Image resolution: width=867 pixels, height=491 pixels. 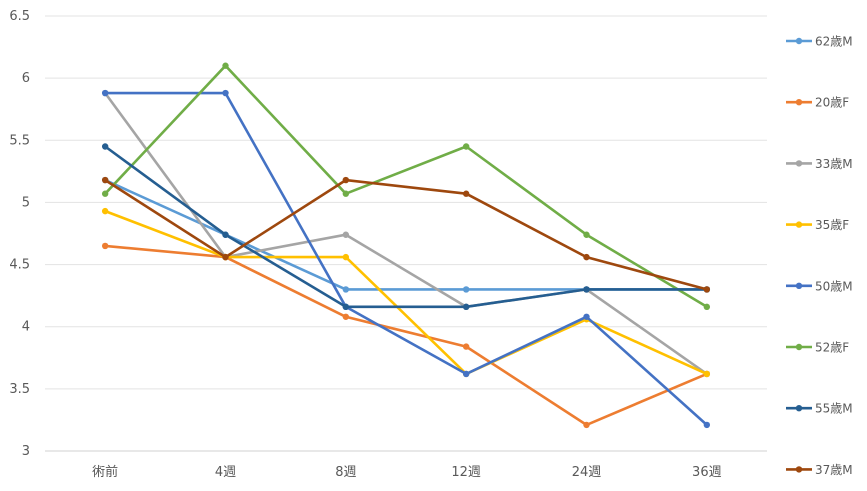 I want to click on legend-label: 20歳F, so click(x=832, y=103).